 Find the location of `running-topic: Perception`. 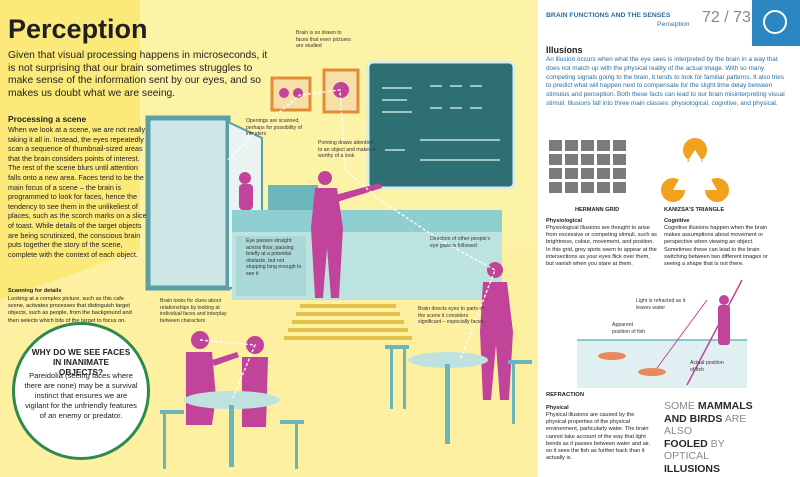

running-topic: Perception is located at coordinates (673, 24).